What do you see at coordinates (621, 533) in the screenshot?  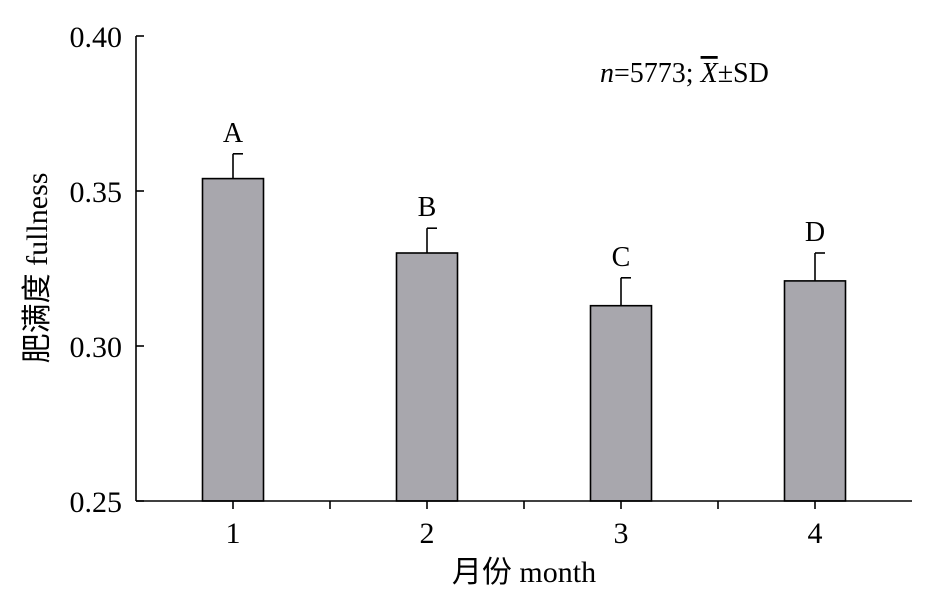 I see `x-tick-label-3: 3` at bounding box center [621, 533].